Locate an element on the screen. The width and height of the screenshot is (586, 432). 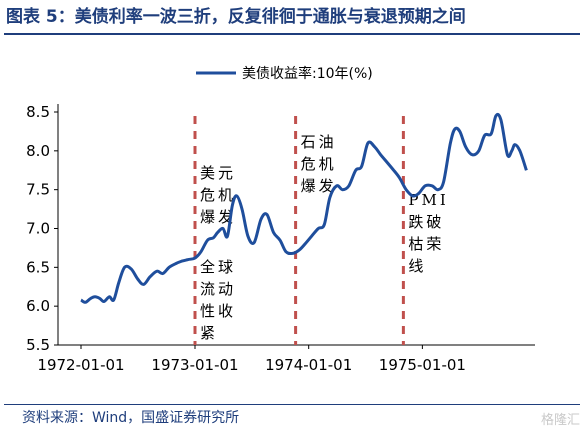
event-label: 跌破 is located at coordinates (426, 222).